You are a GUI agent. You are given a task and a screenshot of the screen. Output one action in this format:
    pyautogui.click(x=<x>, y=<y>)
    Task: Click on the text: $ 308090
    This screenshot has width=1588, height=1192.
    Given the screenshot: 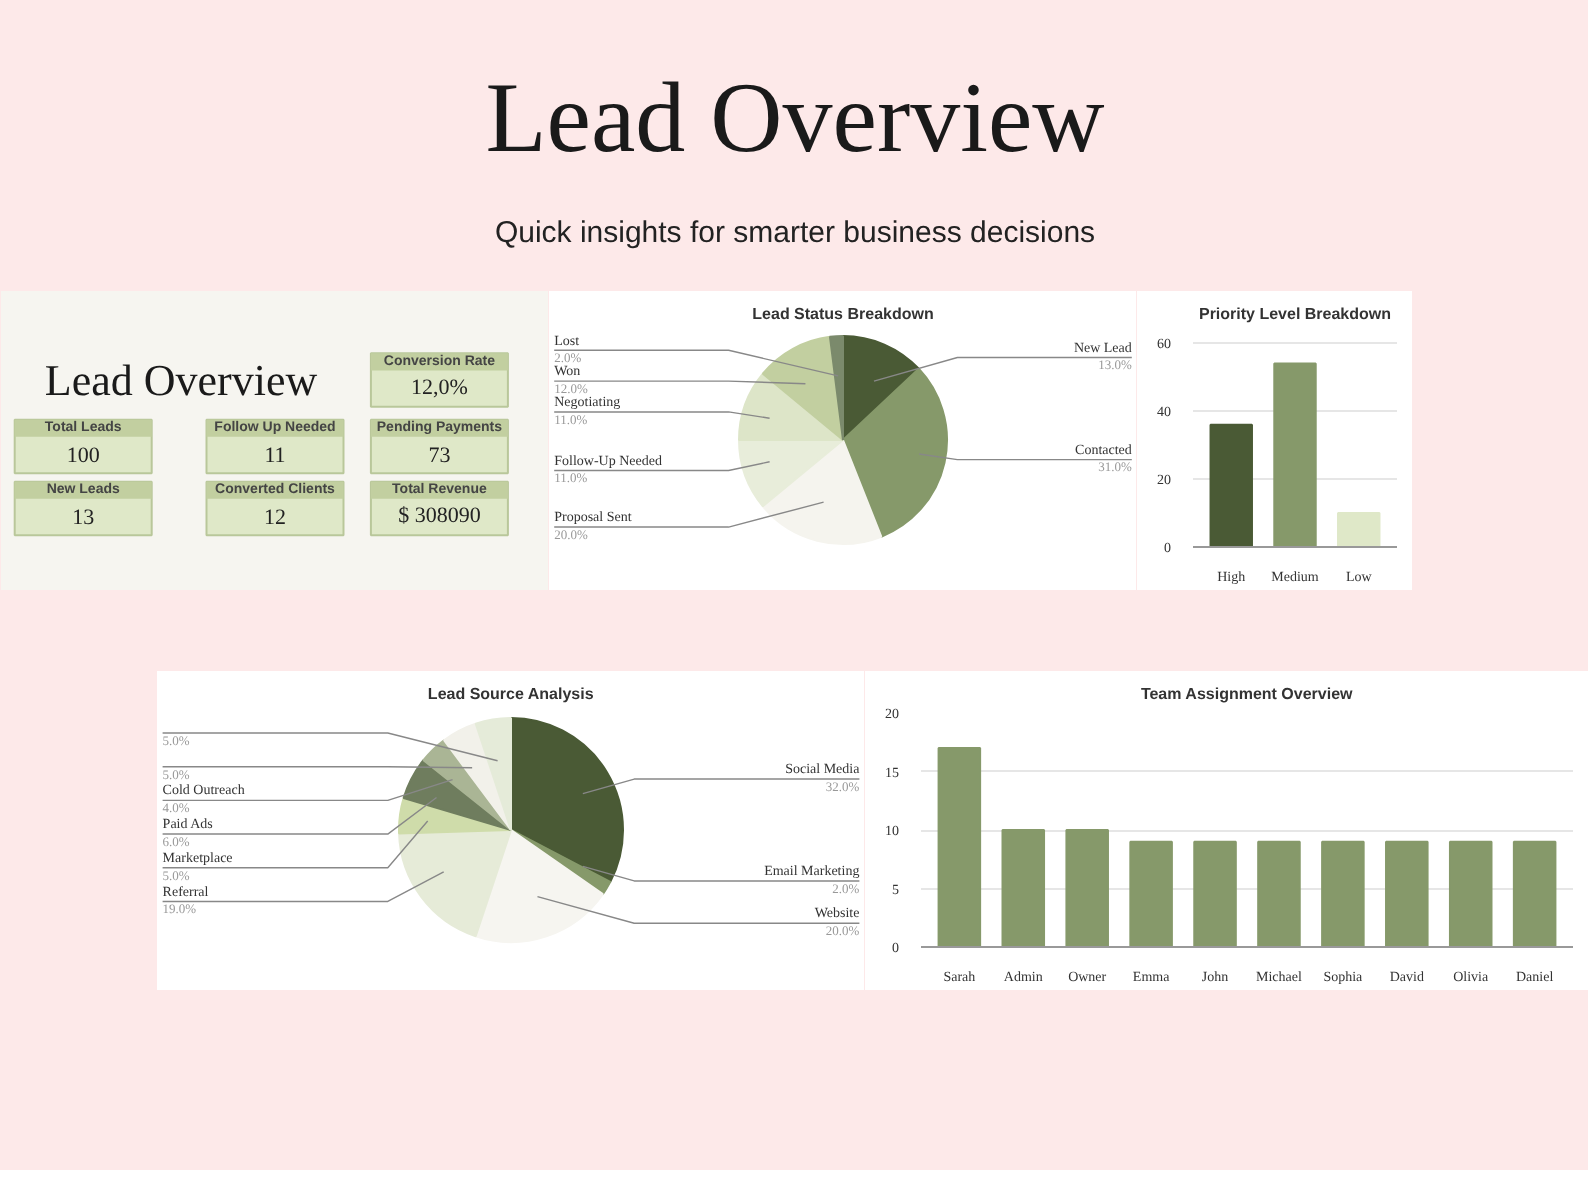 What is the action you would take?
    pyautogui.click(x=440, y=515)
    